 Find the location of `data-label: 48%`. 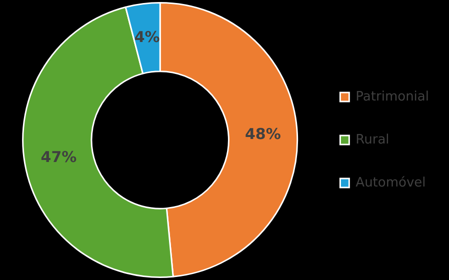

data-label: 48% is located at coordinates (262, 133).